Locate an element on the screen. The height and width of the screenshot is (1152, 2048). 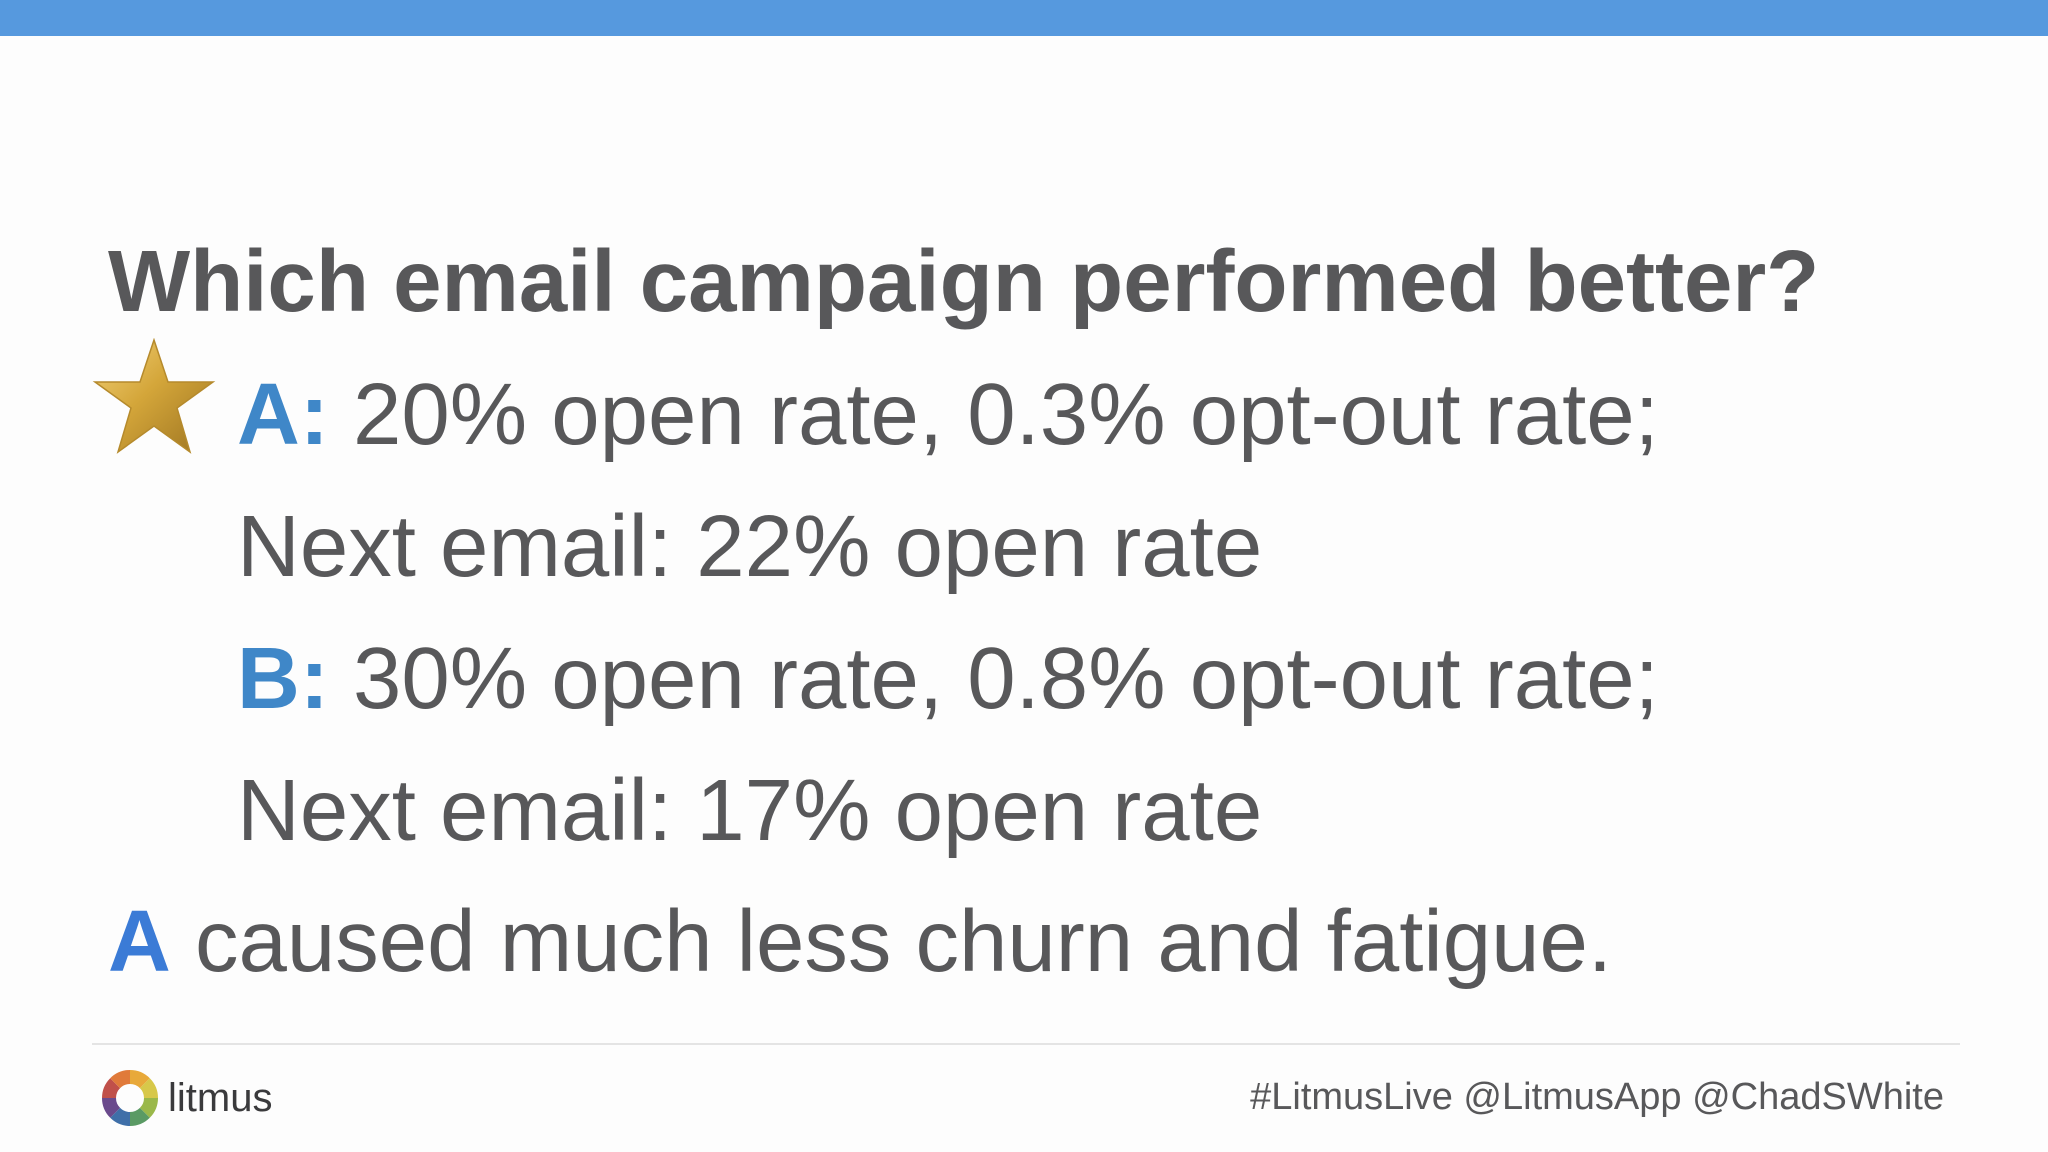
top-accent-bar is located at coordinates (1024, 18).